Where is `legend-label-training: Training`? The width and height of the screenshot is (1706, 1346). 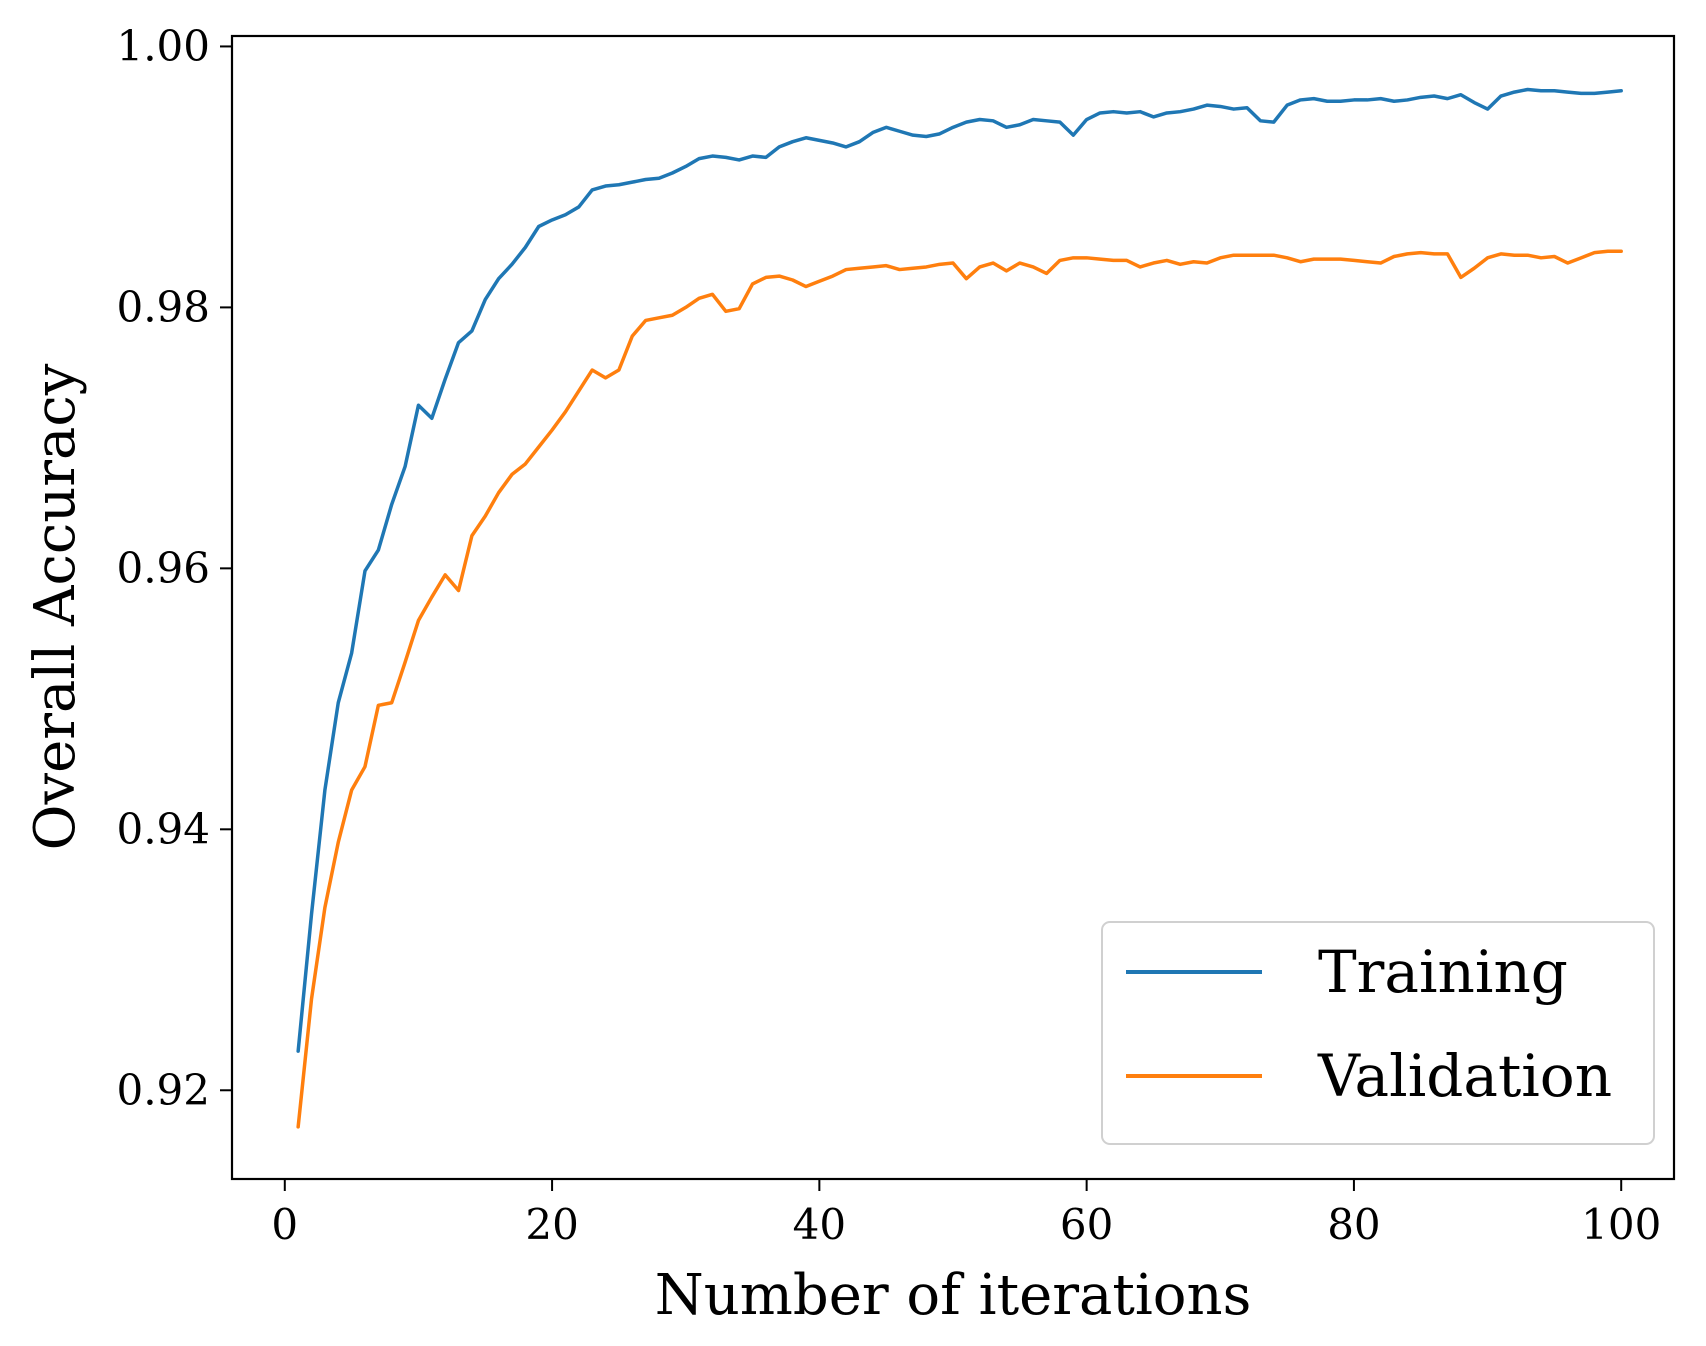
legend-label-training: Training is located at coordinates (1443, 972).